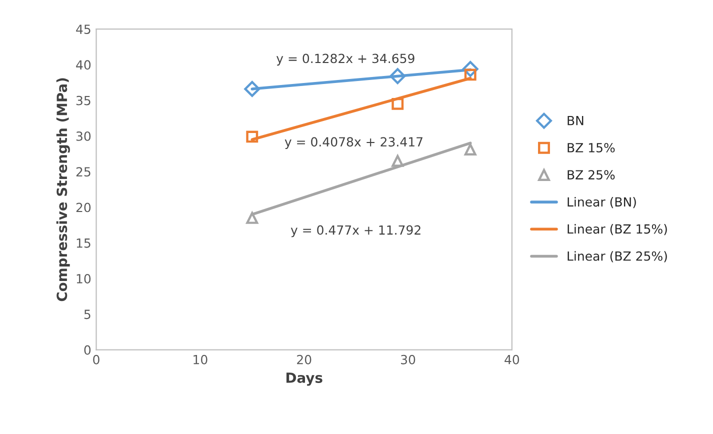 The width and height of the screenshot is (713, 434). I want to click on y-axis-title: Compressive Strength (MPa), so click(63, 190).